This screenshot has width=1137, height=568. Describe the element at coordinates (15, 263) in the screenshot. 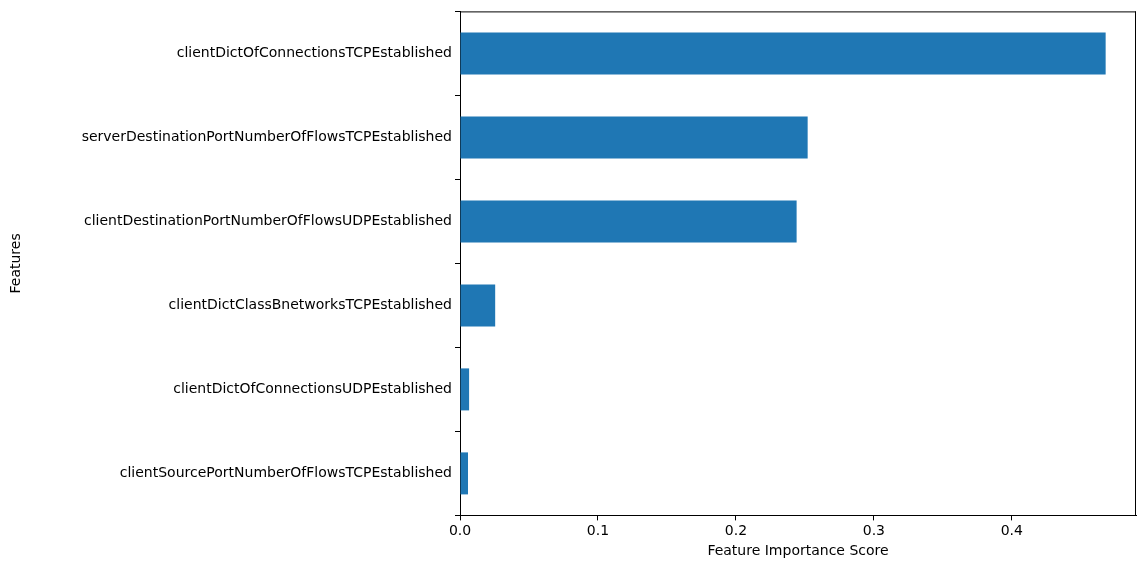

I see `y-axis-title: Features` at that location.